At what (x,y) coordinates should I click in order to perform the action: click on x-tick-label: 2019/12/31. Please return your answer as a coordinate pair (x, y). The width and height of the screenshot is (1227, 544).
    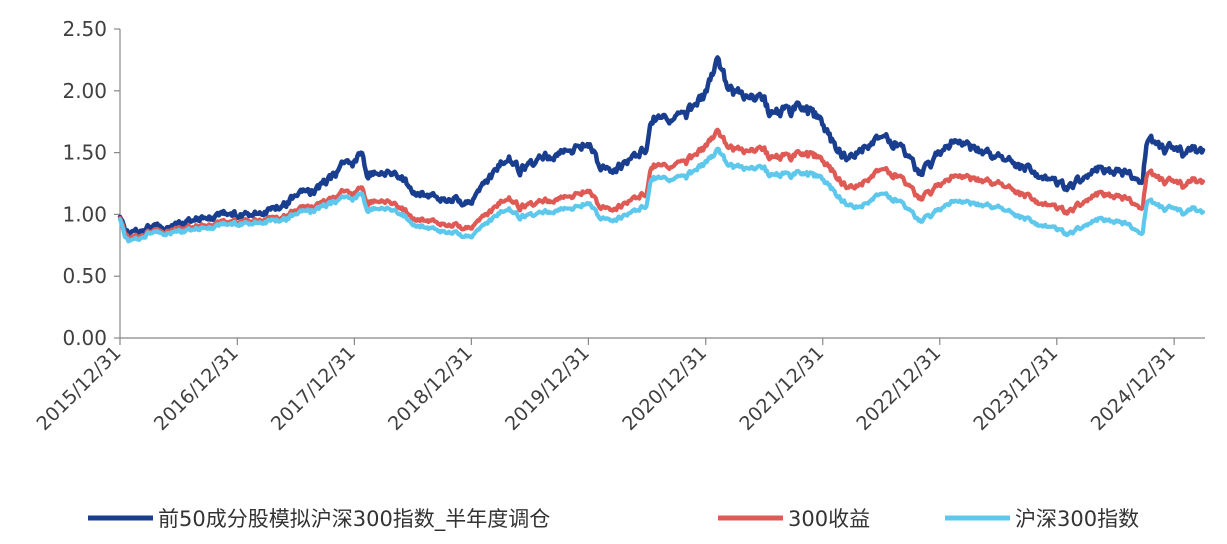
    Looking at the image, I should click on (547, 388).